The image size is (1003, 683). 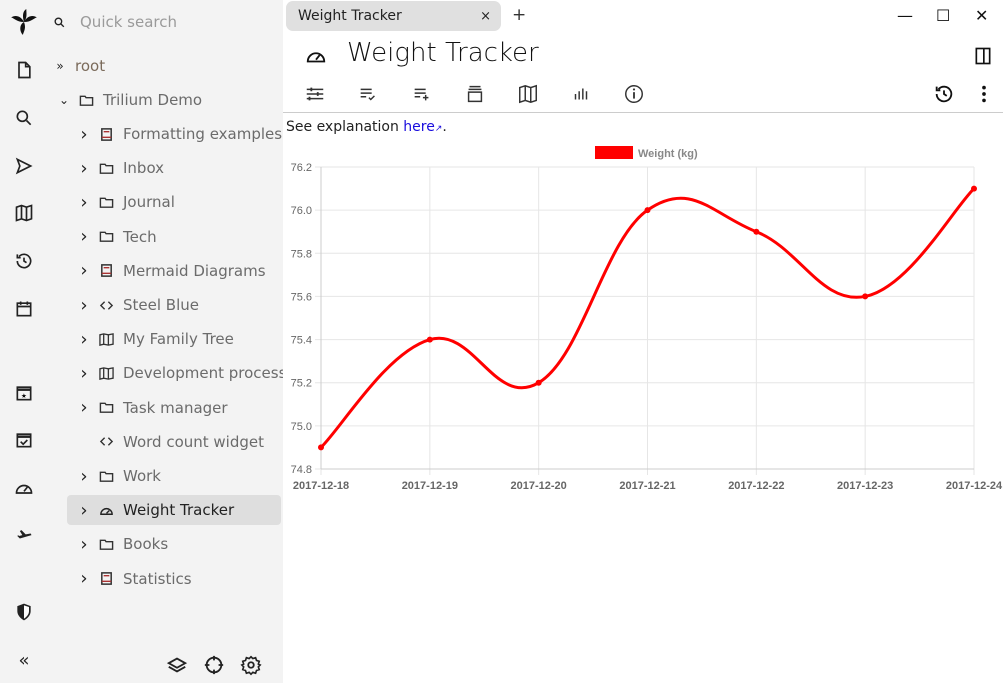 What do you see at coordinates (24, 536) in the screenshot?
I see `airplane-icon` at bounding box center [24, 536].